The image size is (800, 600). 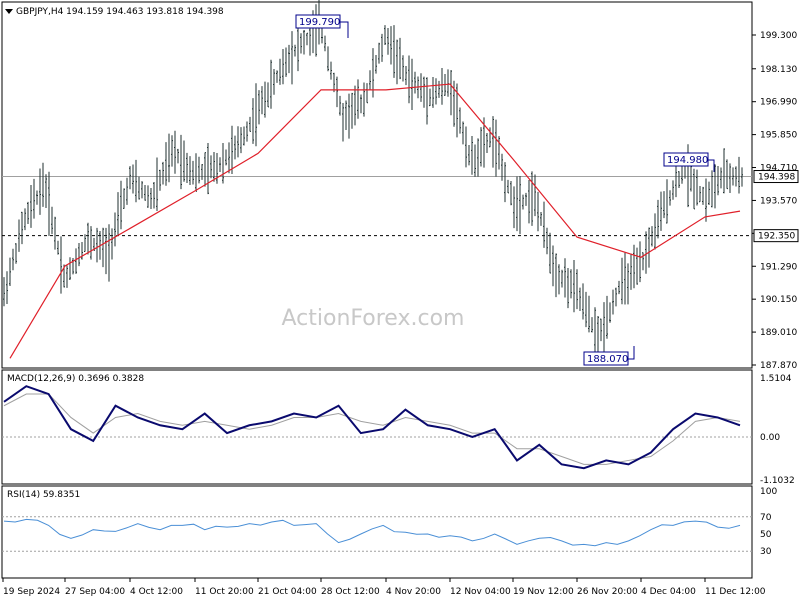 I want to click on support-level-label: 192.350, so click(x=776, y=237).